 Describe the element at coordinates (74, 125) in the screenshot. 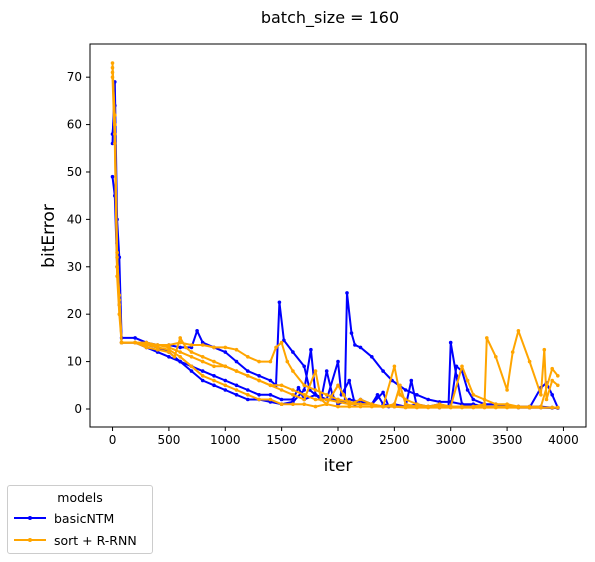

I see `y-tick-label: 60` at that location.